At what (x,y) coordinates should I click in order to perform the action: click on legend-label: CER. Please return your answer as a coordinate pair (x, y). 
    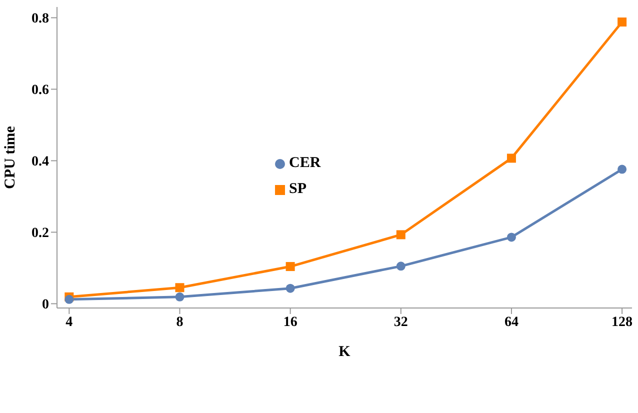
    Looking at the image, I should click on (305, 163).